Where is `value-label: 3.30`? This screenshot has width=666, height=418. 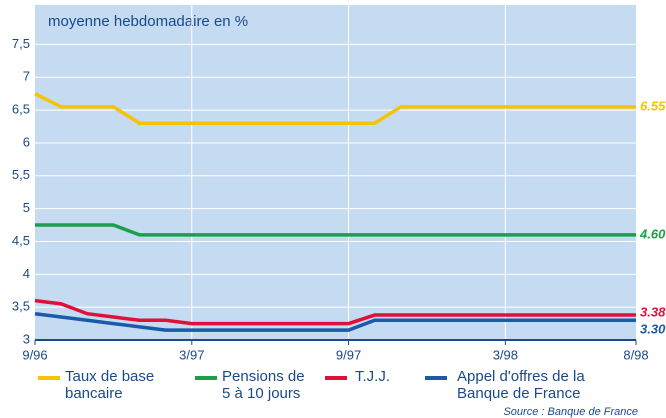 value-label: 3.30 is located at coordinates (653, 329).